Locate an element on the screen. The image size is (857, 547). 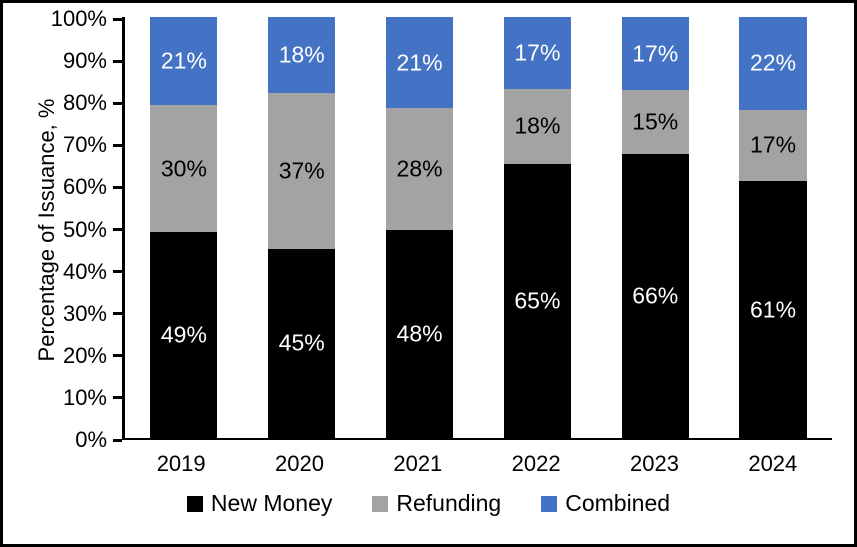
y-tick-label: 30% is located at coordinates (84, 313).